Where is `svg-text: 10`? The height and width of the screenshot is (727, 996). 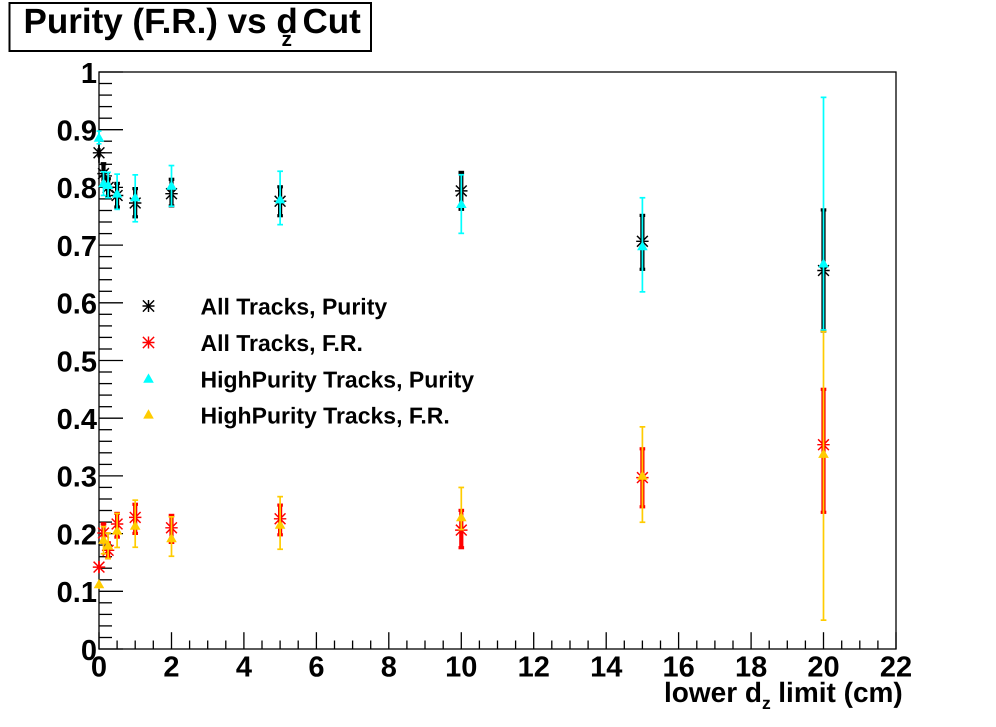
svg-text: 10 is located at coordinates (461, 667).